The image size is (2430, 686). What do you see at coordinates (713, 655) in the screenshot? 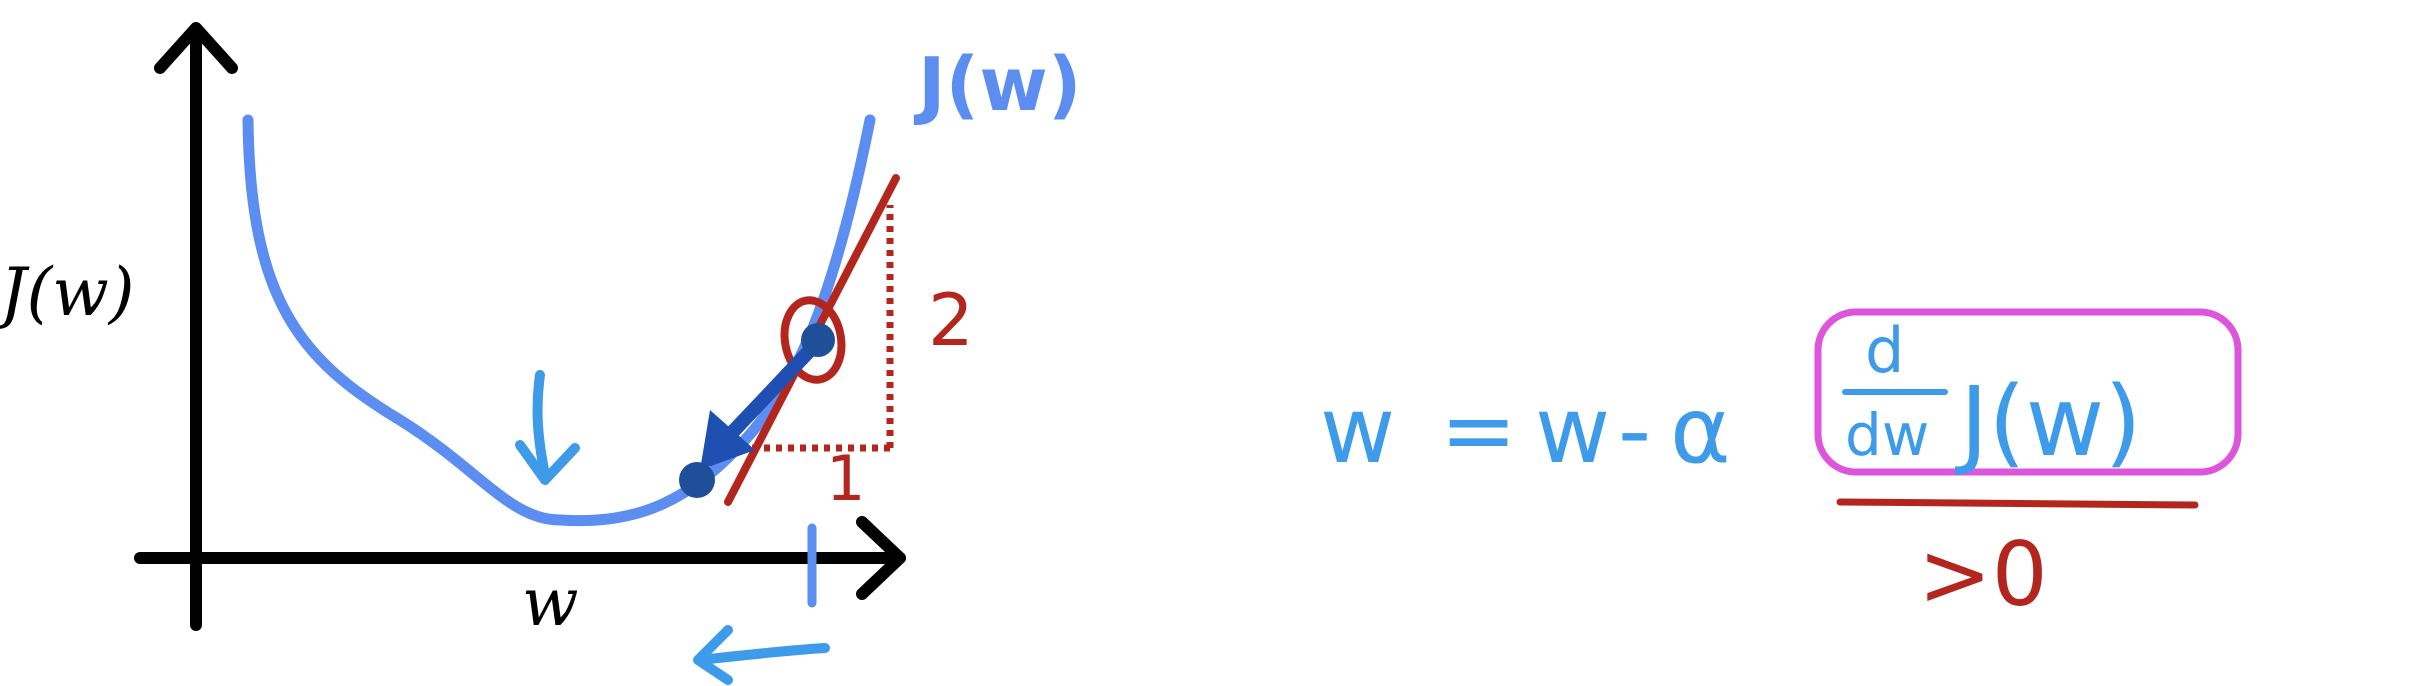
I see `left-arrow-head` at bounding box center [713, 655].